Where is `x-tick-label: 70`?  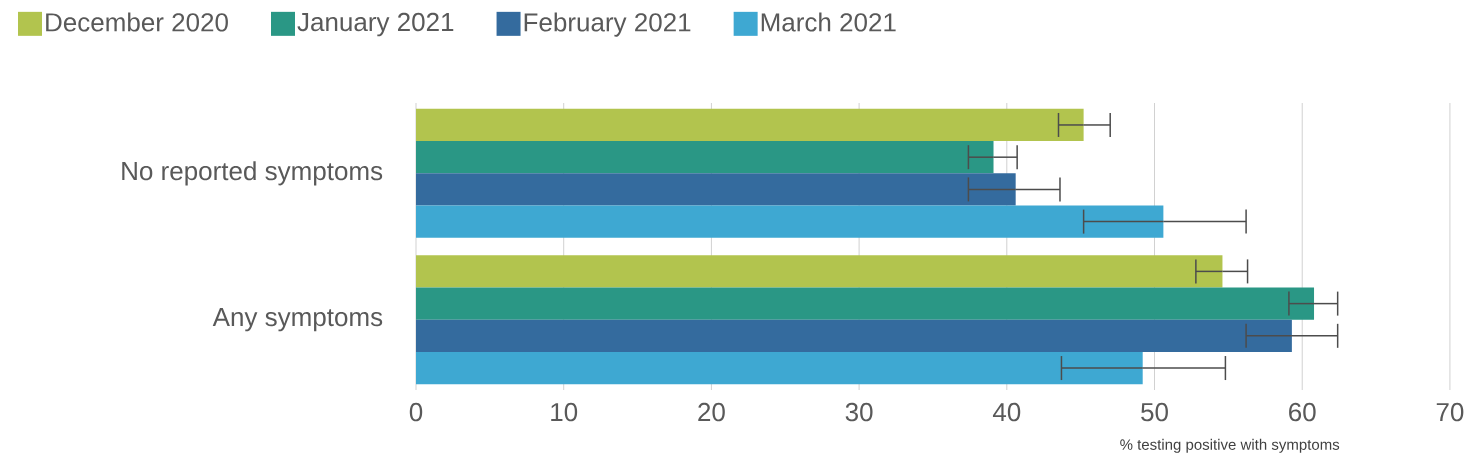
x-tick-label: 70 is located at coordinates (1450, 412).